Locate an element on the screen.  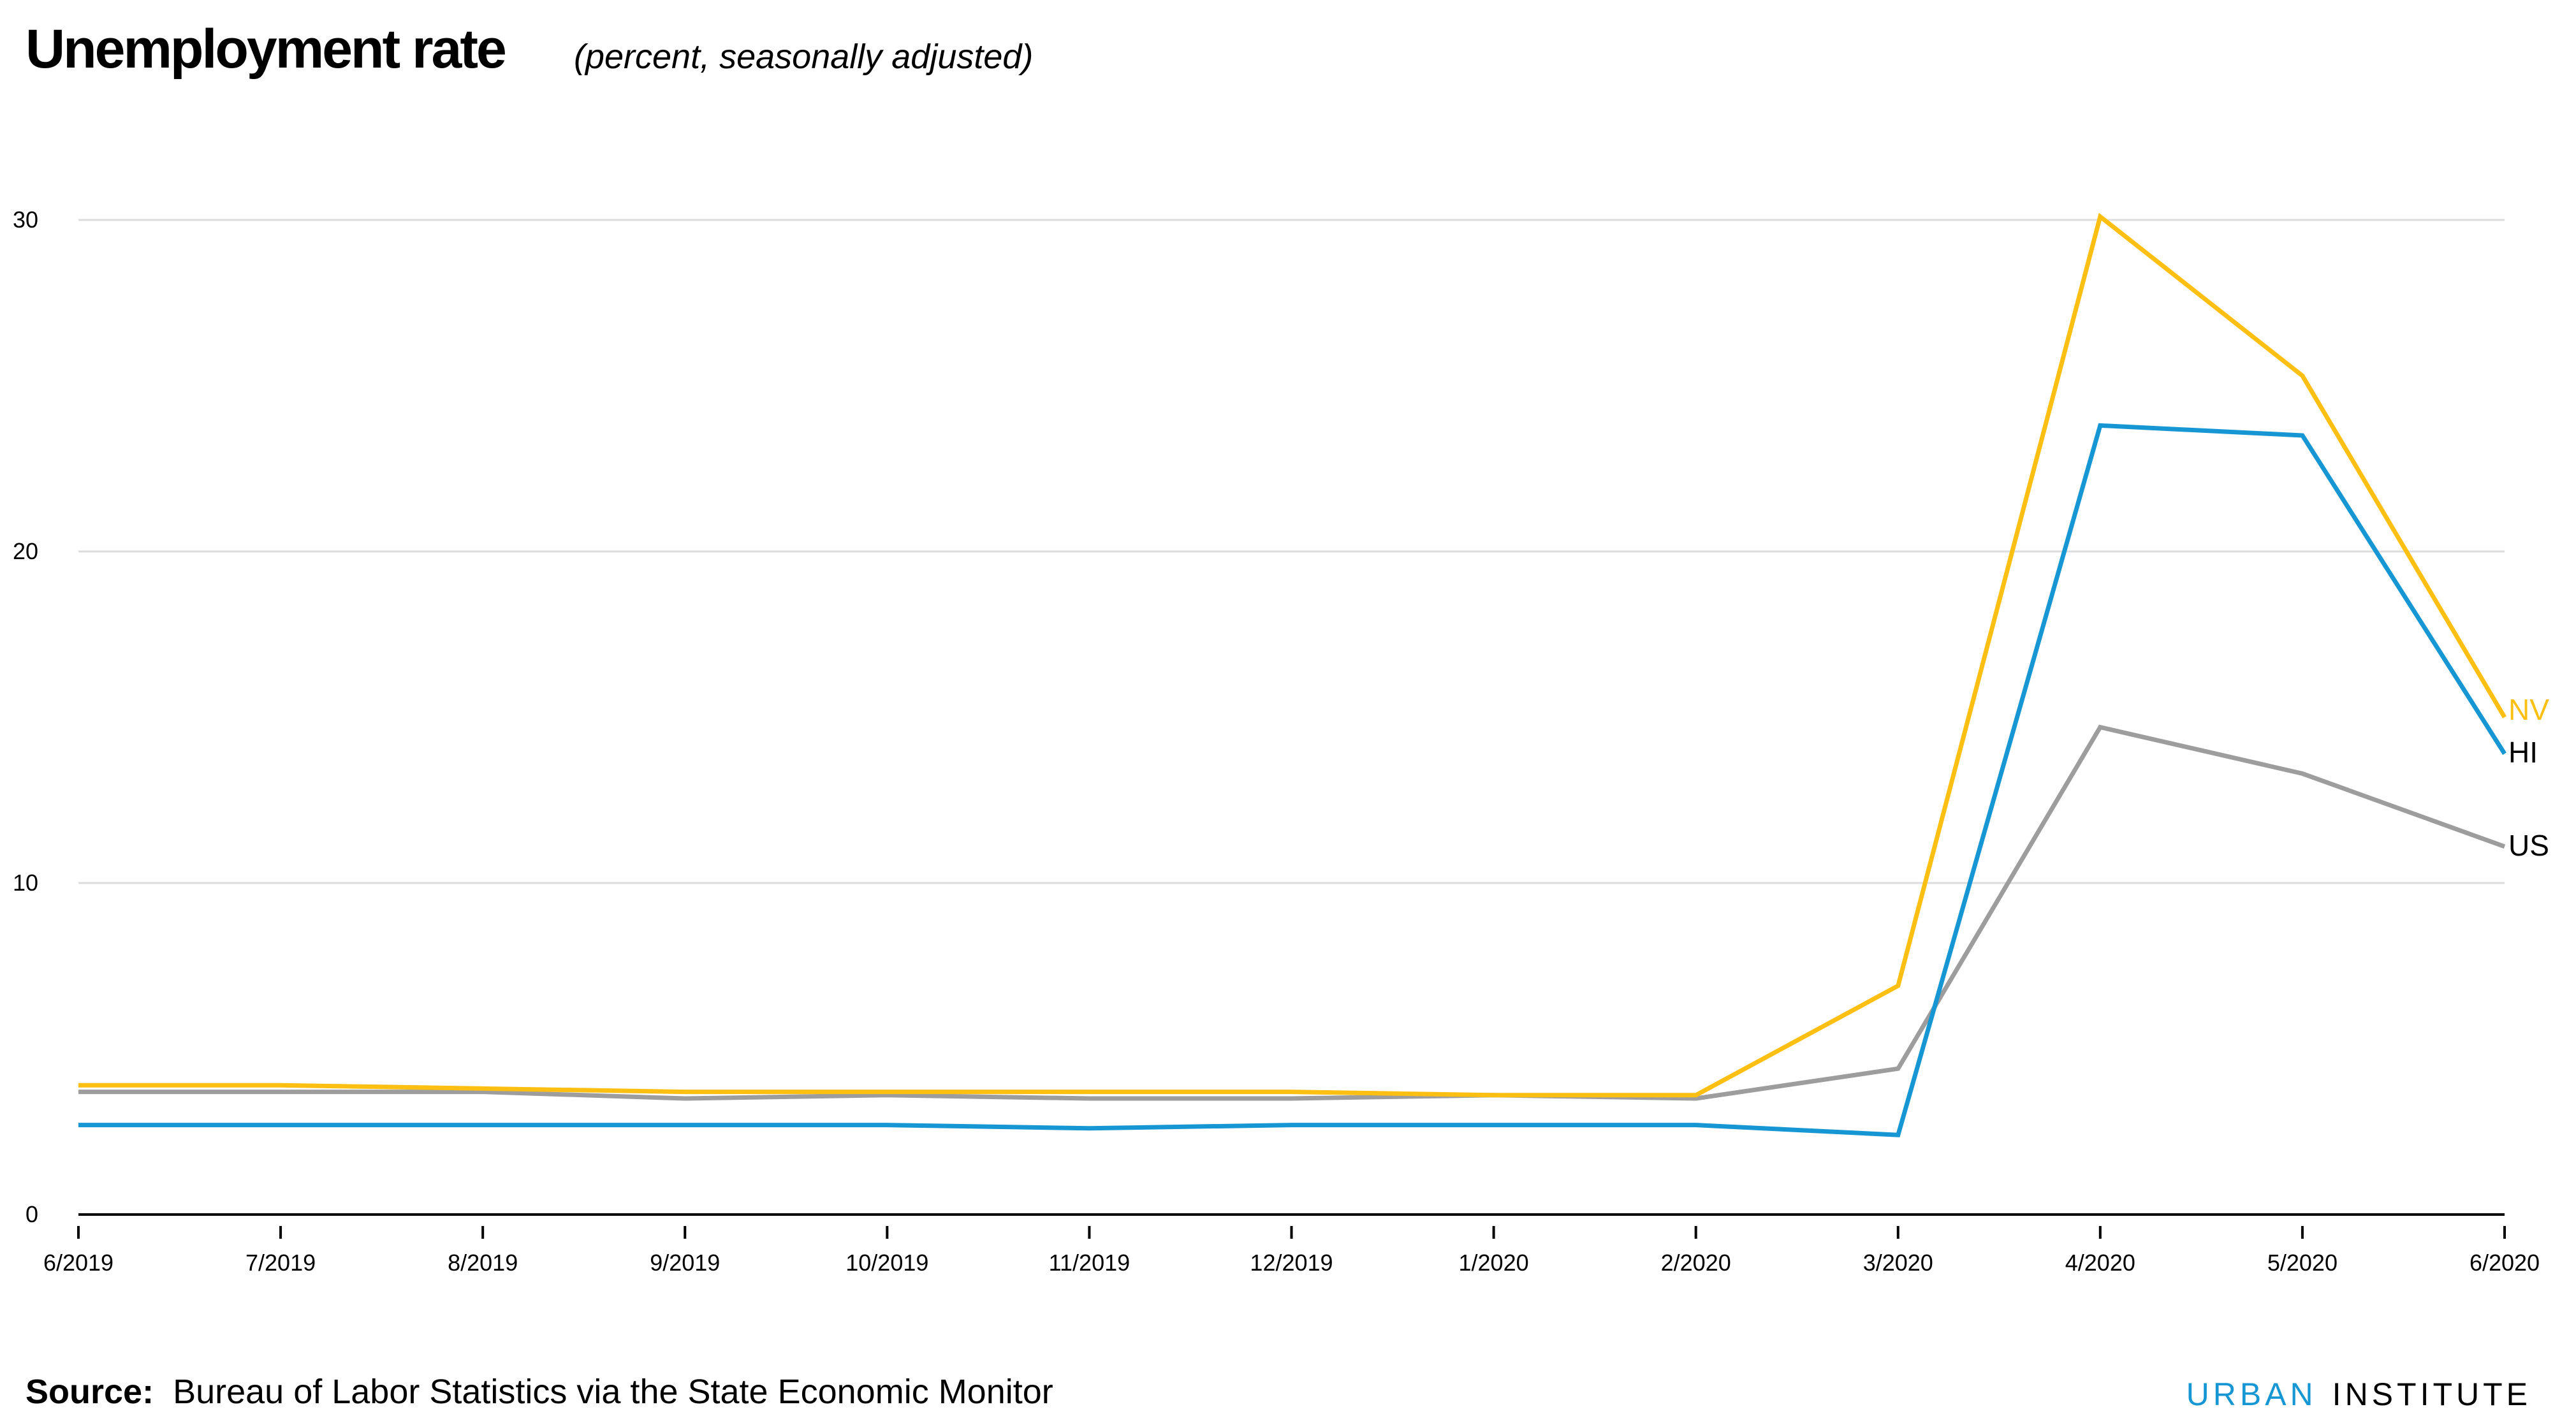
chart-subtitle: (percent, seasonally adjusted) is located at coordinates (804, 57).